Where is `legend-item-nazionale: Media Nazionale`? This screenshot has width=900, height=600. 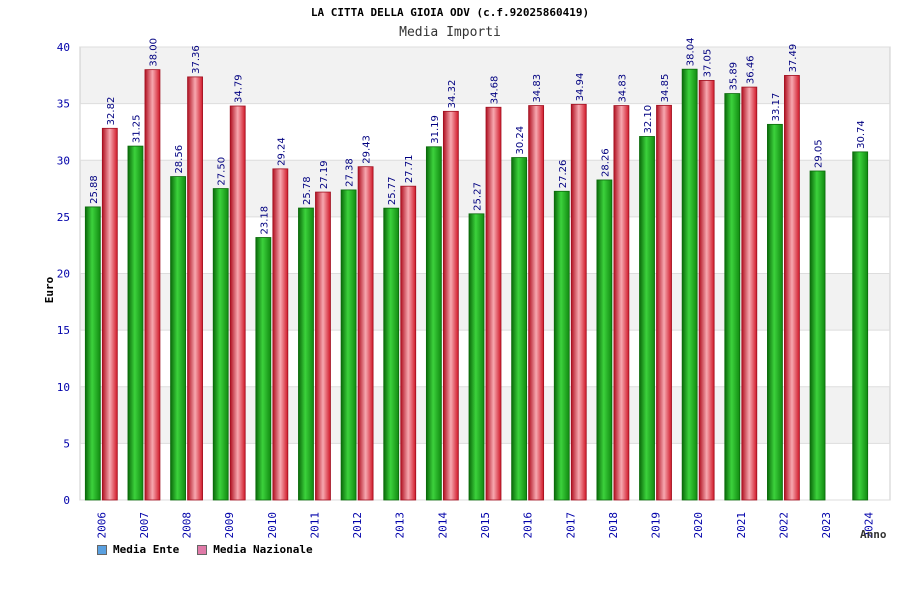
legend-item-nazionale: Media Nazionale is located at coordinates (255, 549).